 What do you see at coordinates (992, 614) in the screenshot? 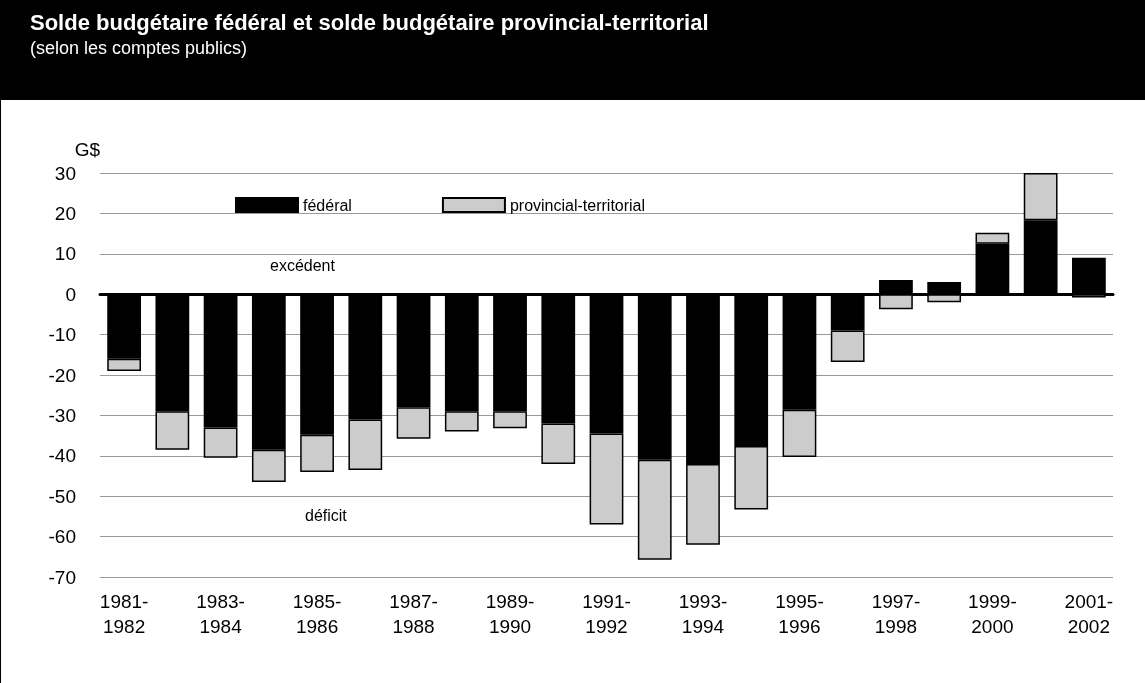
I see `x-tick-label: 1999-2000` at bounding box center [992, 614].